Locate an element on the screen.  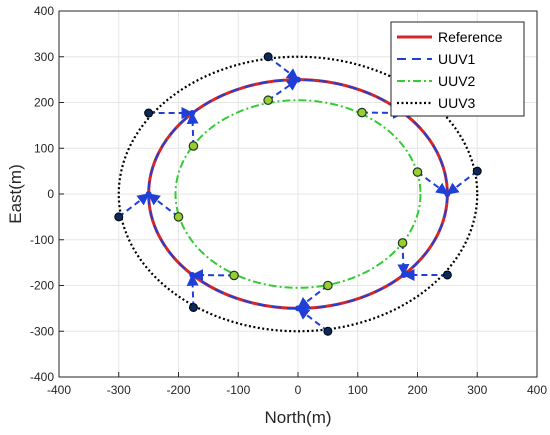
legend: Reference UUV1 UUV2 UUV3 is located at coordinates (457, 69).